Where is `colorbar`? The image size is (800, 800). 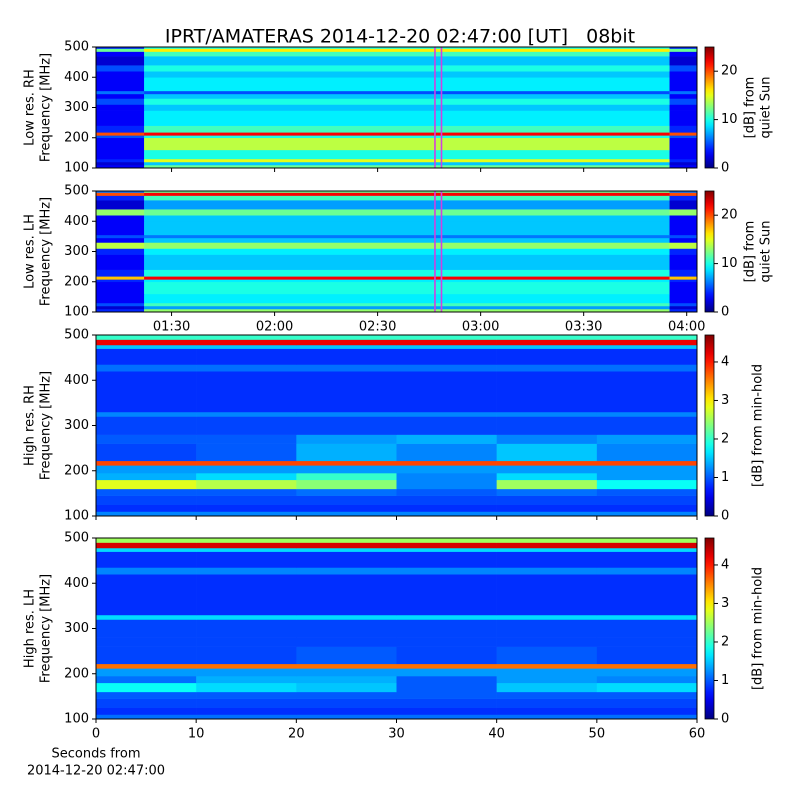
colorbar is located at coordinates (709, 425).